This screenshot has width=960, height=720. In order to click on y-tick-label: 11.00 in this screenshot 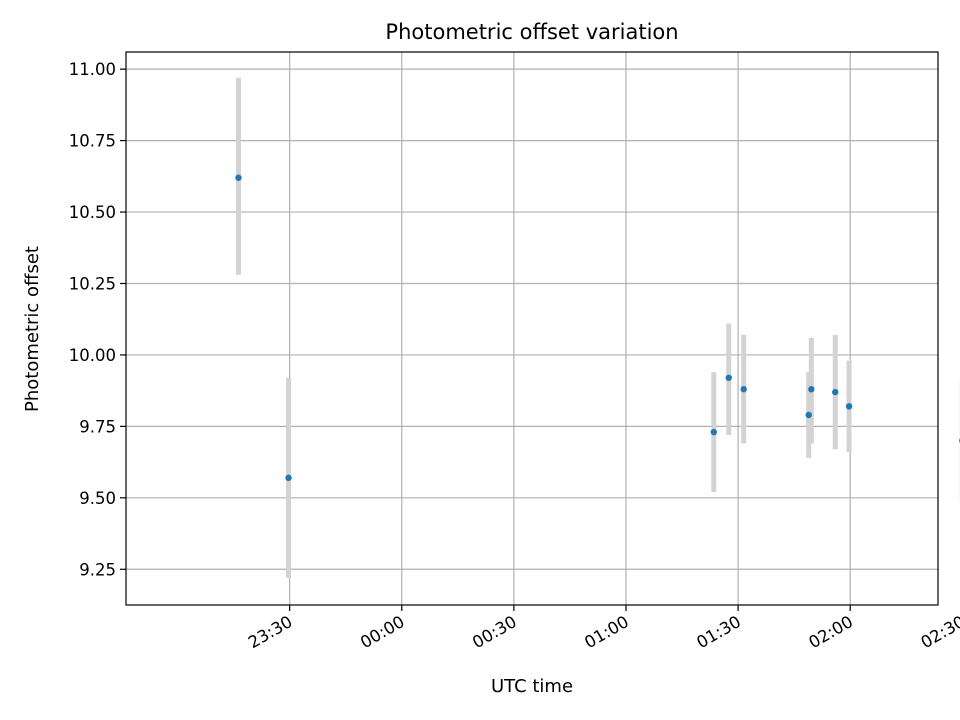, I will do `click(92, 69)`.